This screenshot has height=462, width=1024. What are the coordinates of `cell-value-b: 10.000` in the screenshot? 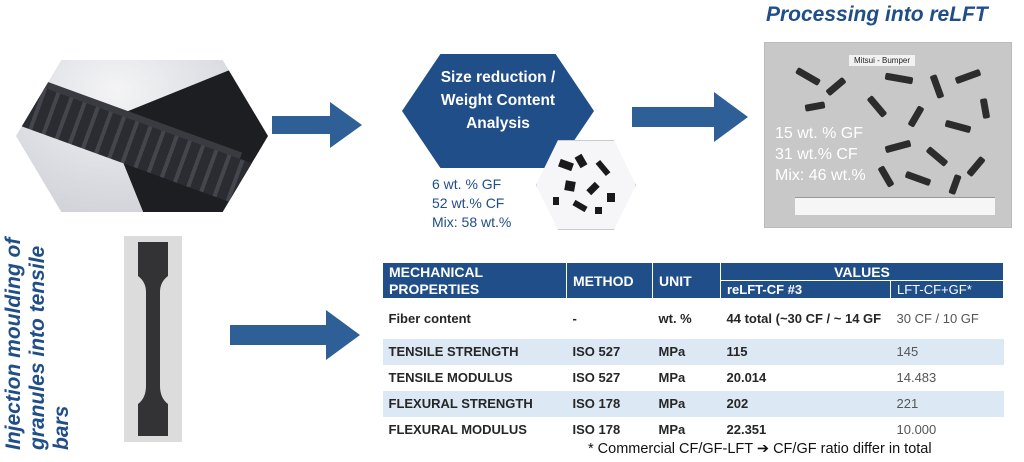 It's located at (947, 429).